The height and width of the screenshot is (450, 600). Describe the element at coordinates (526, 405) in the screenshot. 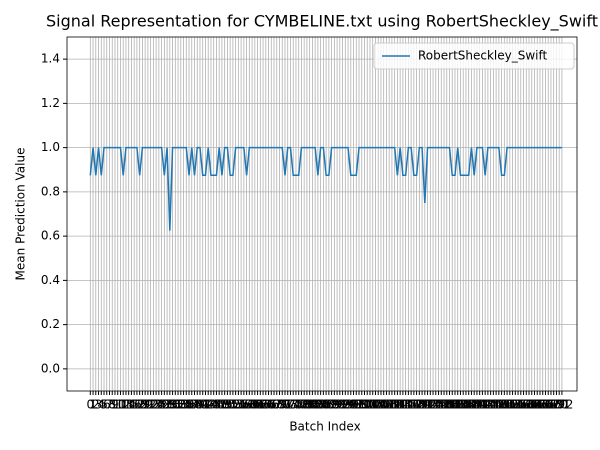

I see `x-tick-label: 159` at that location.